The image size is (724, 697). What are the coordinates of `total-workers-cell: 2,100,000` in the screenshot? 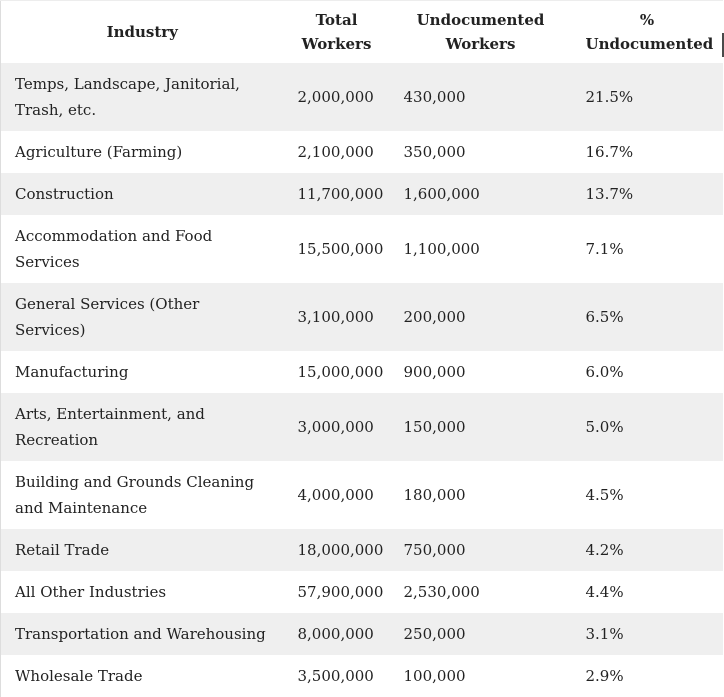 It's located at (336, 152).